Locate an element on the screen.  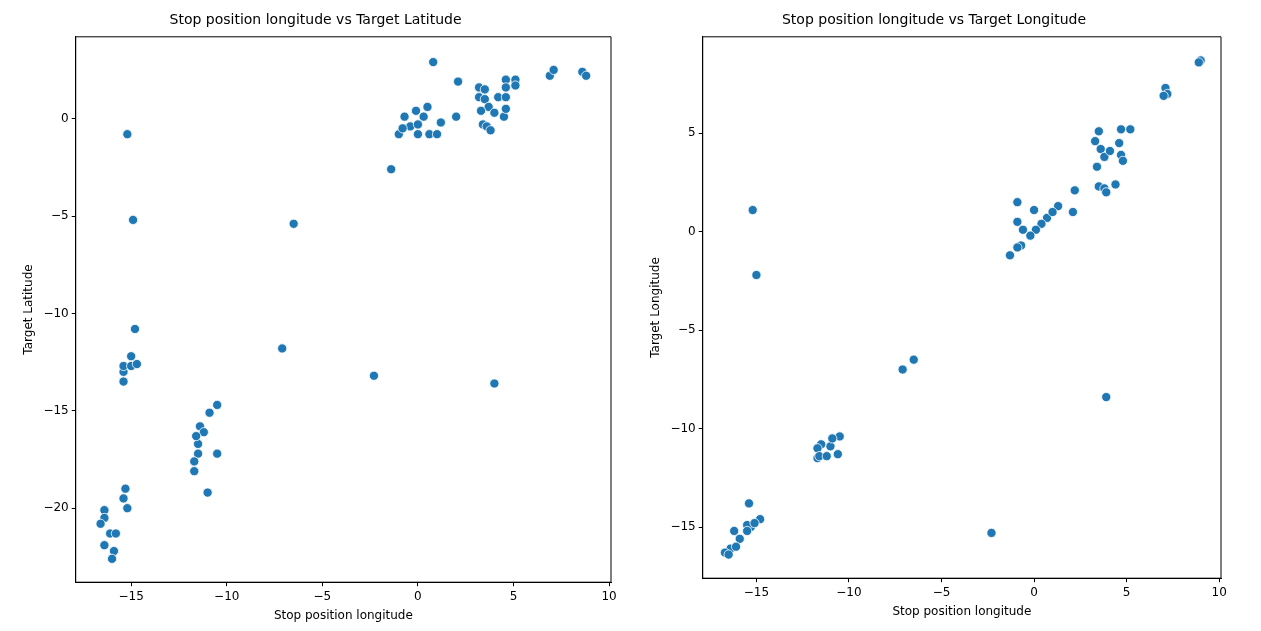
chart-title: Stop position longitude vs Target Latitude is located at coordinates (315, 19).